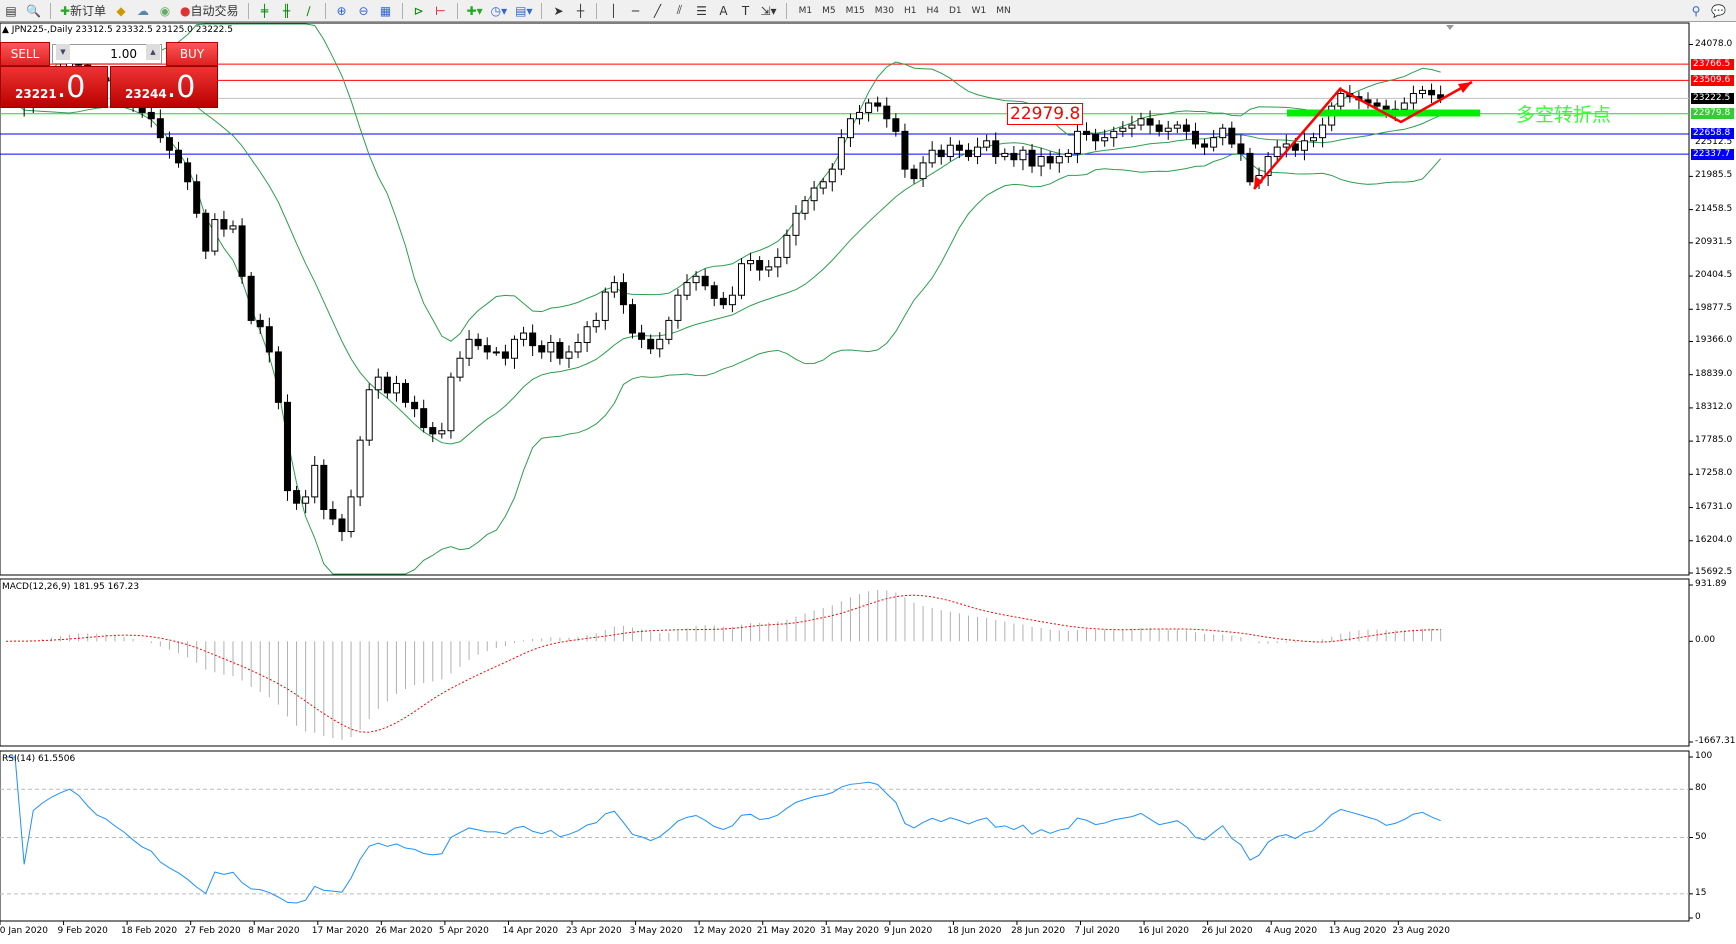  Describe the element at coordinates (805, 10) in the screenshot. I see `timeframe-m1: M1` at that location.